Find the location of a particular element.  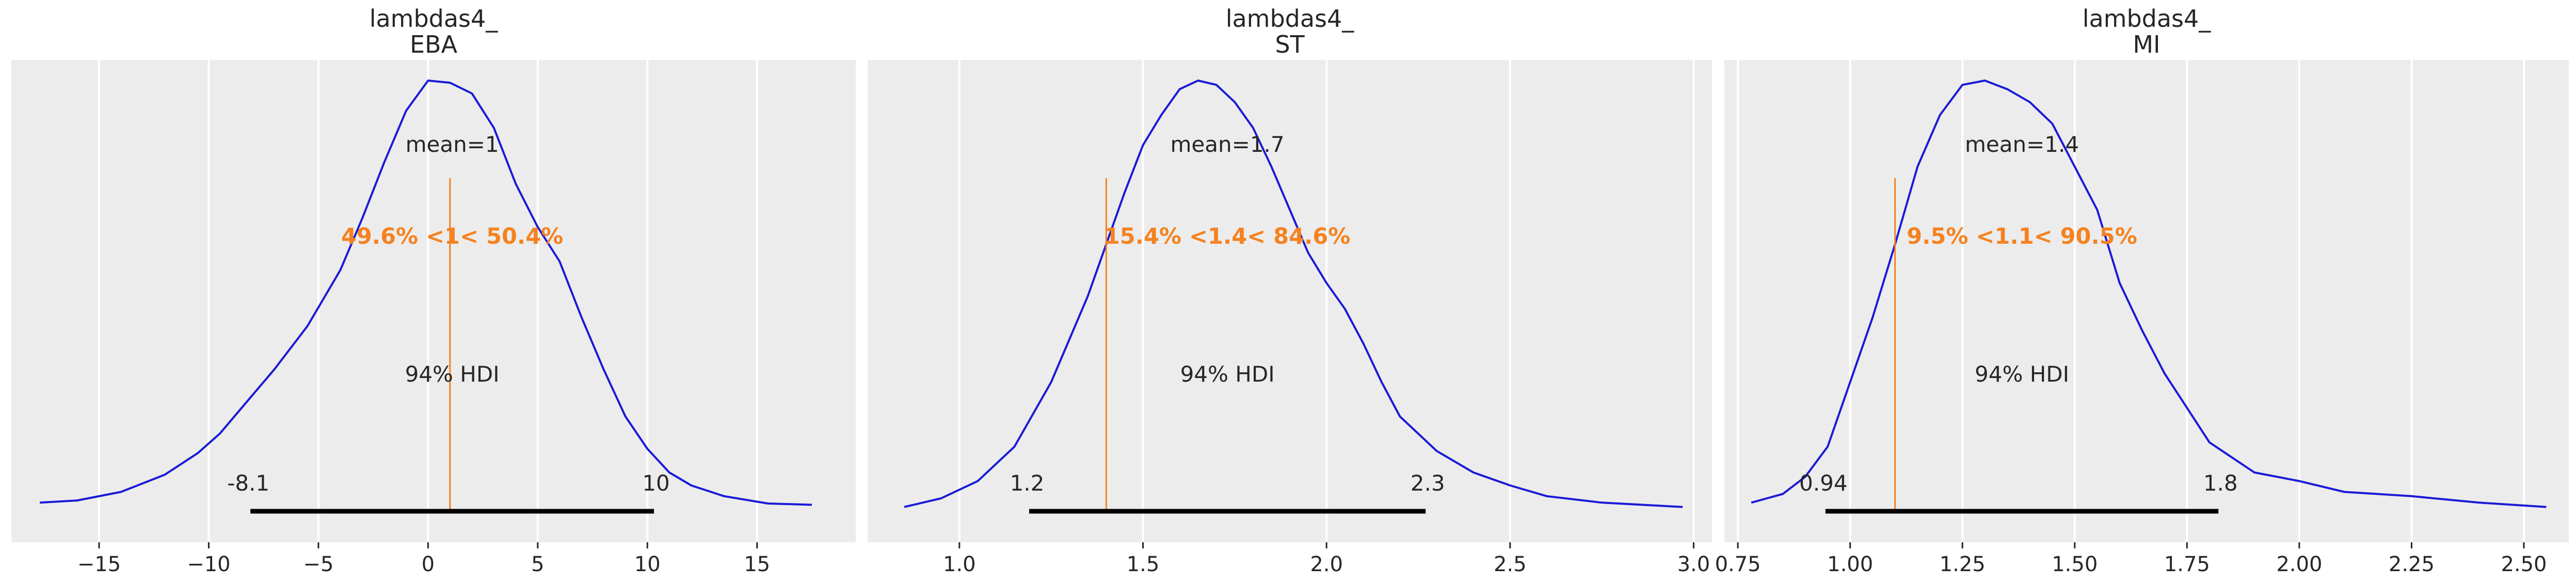

x-tick-label: 2.25 is located at coordinates (2412, 564).